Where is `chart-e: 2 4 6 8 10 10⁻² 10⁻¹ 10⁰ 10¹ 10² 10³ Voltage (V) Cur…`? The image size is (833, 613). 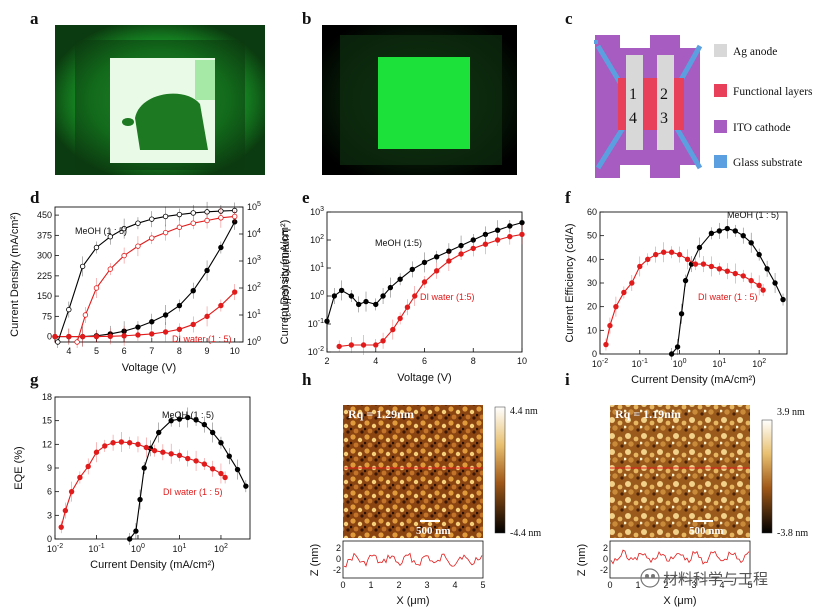 chart-e: 2 4 6 8 10 10⁻² 10⁻¹ 10⁰ 10¹ 10² 10³ Voltage (V) Cur… is located at coordinates (403, 295).